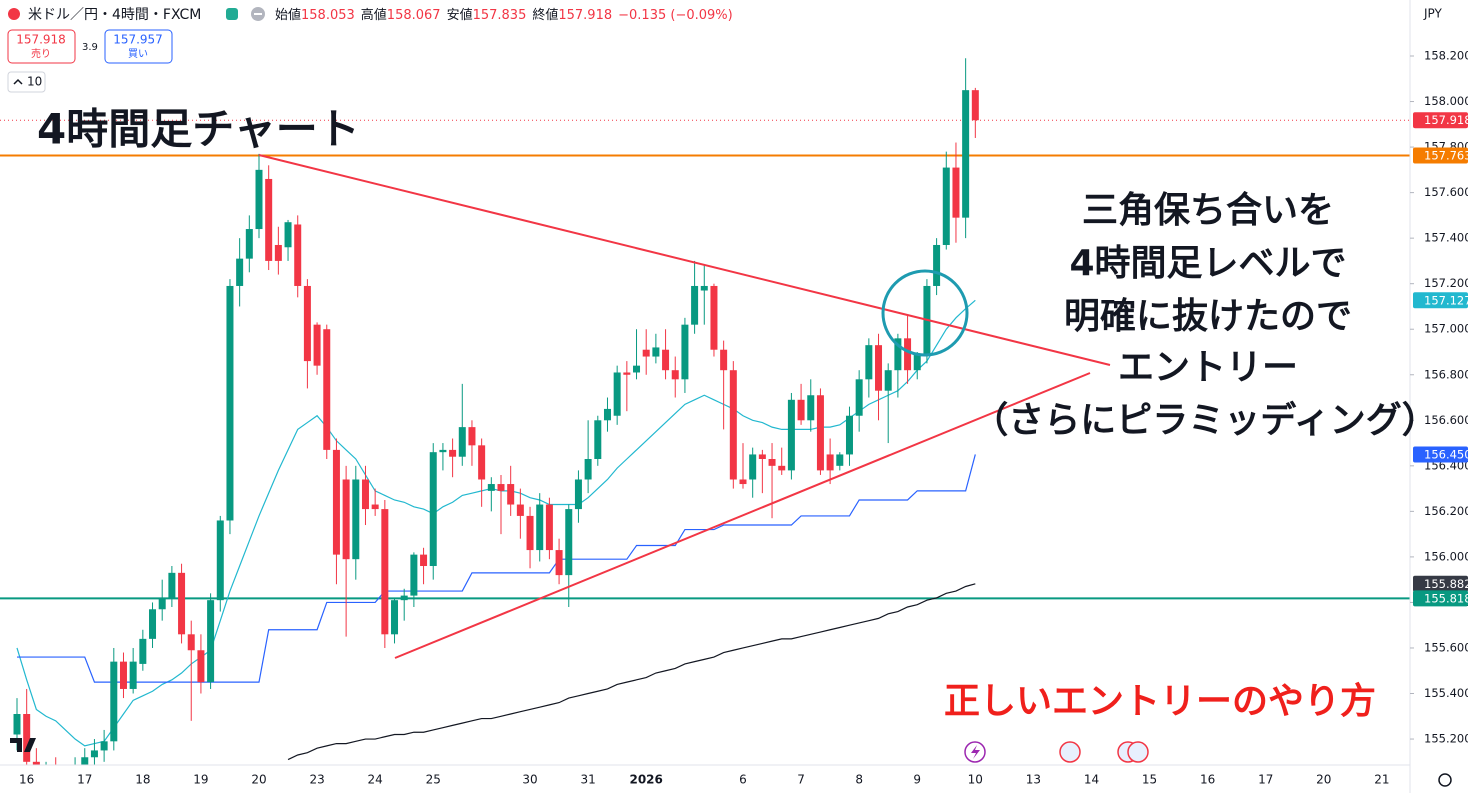 The width and height of the screenshot is (1468, 793). What do you see at coordinates (1446, 693) in the screenshot?
I see `y-tick-label: 155.400` at bounding box center [1446, 693].